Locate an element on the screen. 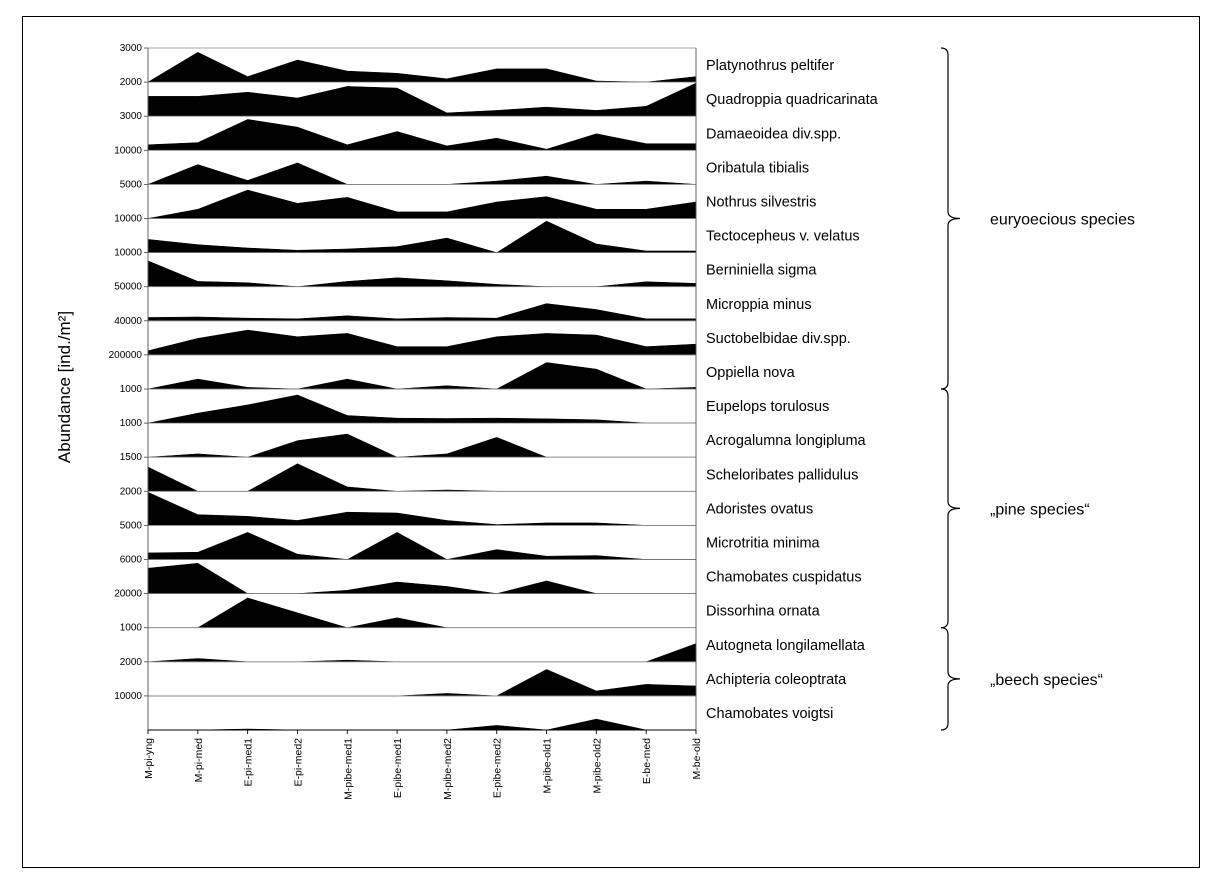 This screenshot has width=1220, height=888. area-autogneta-longilamellata is located at coordinates (422, 653).